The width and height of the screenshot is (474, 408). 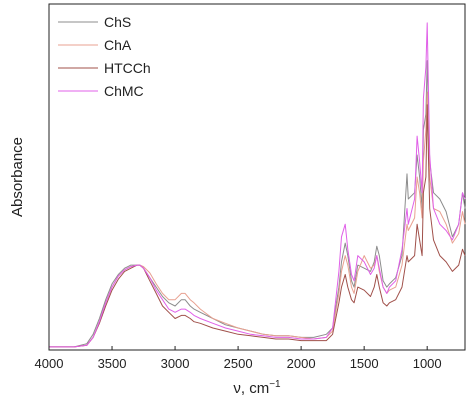 I want to click on x-tick-label-3500: 3500, so click(x=112, y=363).